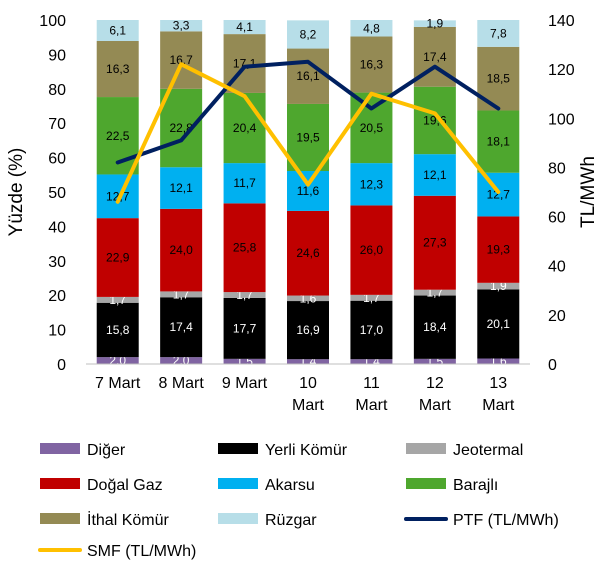 This screenshot has height=567, width=608. What do you see at coordinates (372, 65) in the screenshot?
I see `bar-label-6-4: 16,3` at bounding box center [372, 65].